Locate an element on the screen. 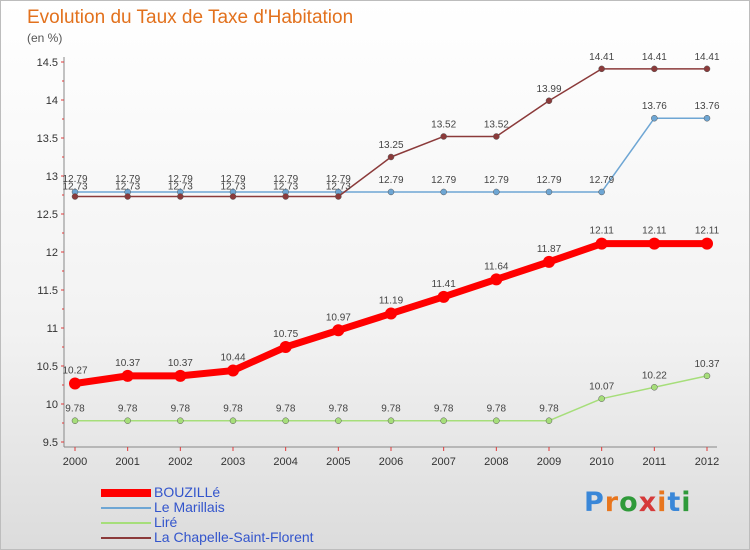 Image resolution: width=750 pixels, height=550 pixels. unit-label: (en %) is located at coordinates (45, 38).